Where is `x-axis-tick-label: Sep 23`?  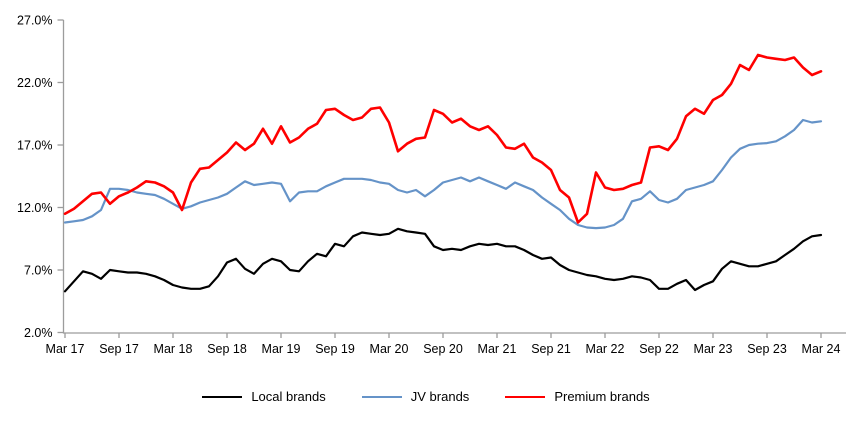 x-axis-tick-label: Sep 23 is located at coordinates (767, 349).